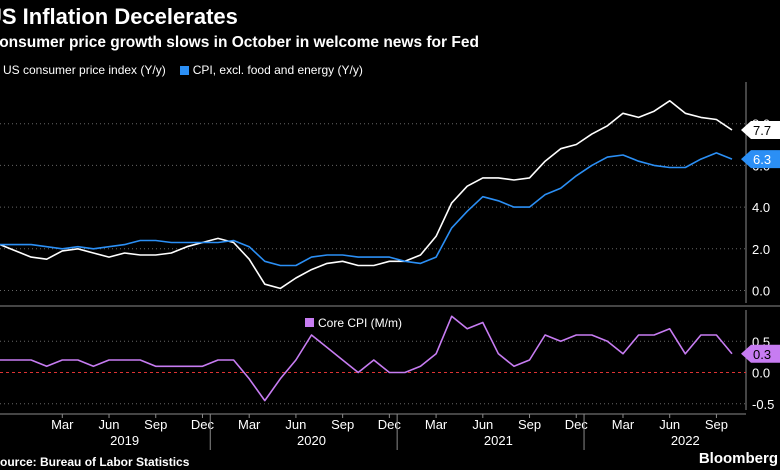 This screenshot has width=780, height=470. I want to click on source-note: Source: Bureau of Labor Statistics, so click(95, 462).